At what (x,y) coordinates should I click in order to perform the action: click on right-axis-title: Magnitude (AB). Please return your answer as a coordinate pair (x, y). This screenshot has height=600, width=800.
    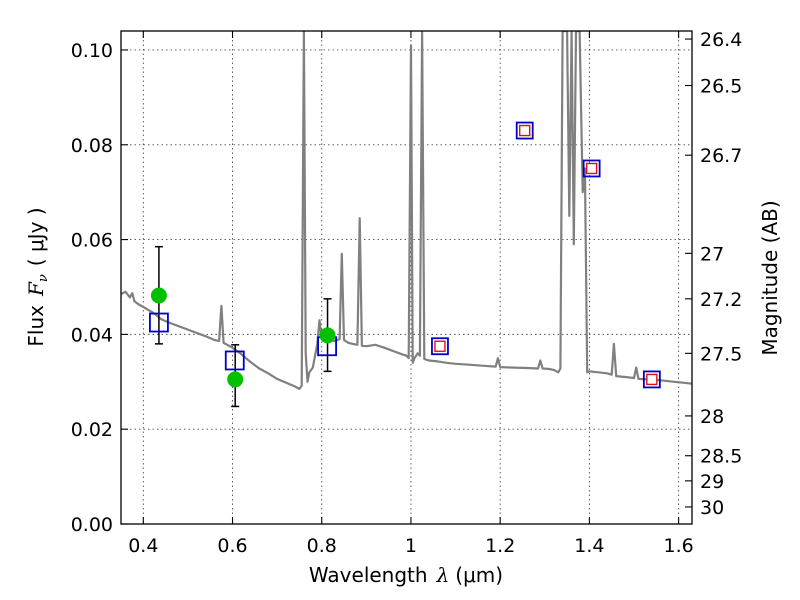
    Looking at the image, I should click on (770, 277).